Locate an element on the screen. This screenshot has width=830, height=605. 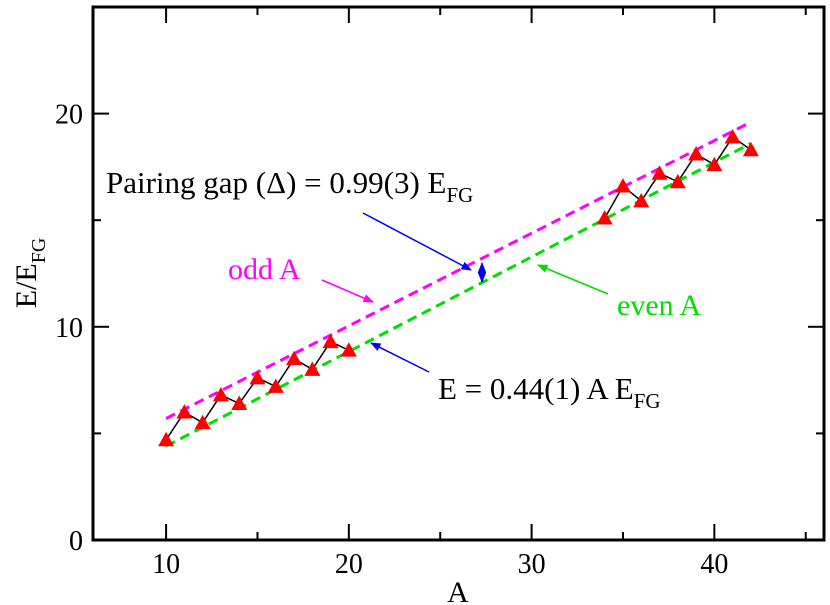
fit-equation-label: E = 0.44(1) A EFG is located at coordinates (549, 392).